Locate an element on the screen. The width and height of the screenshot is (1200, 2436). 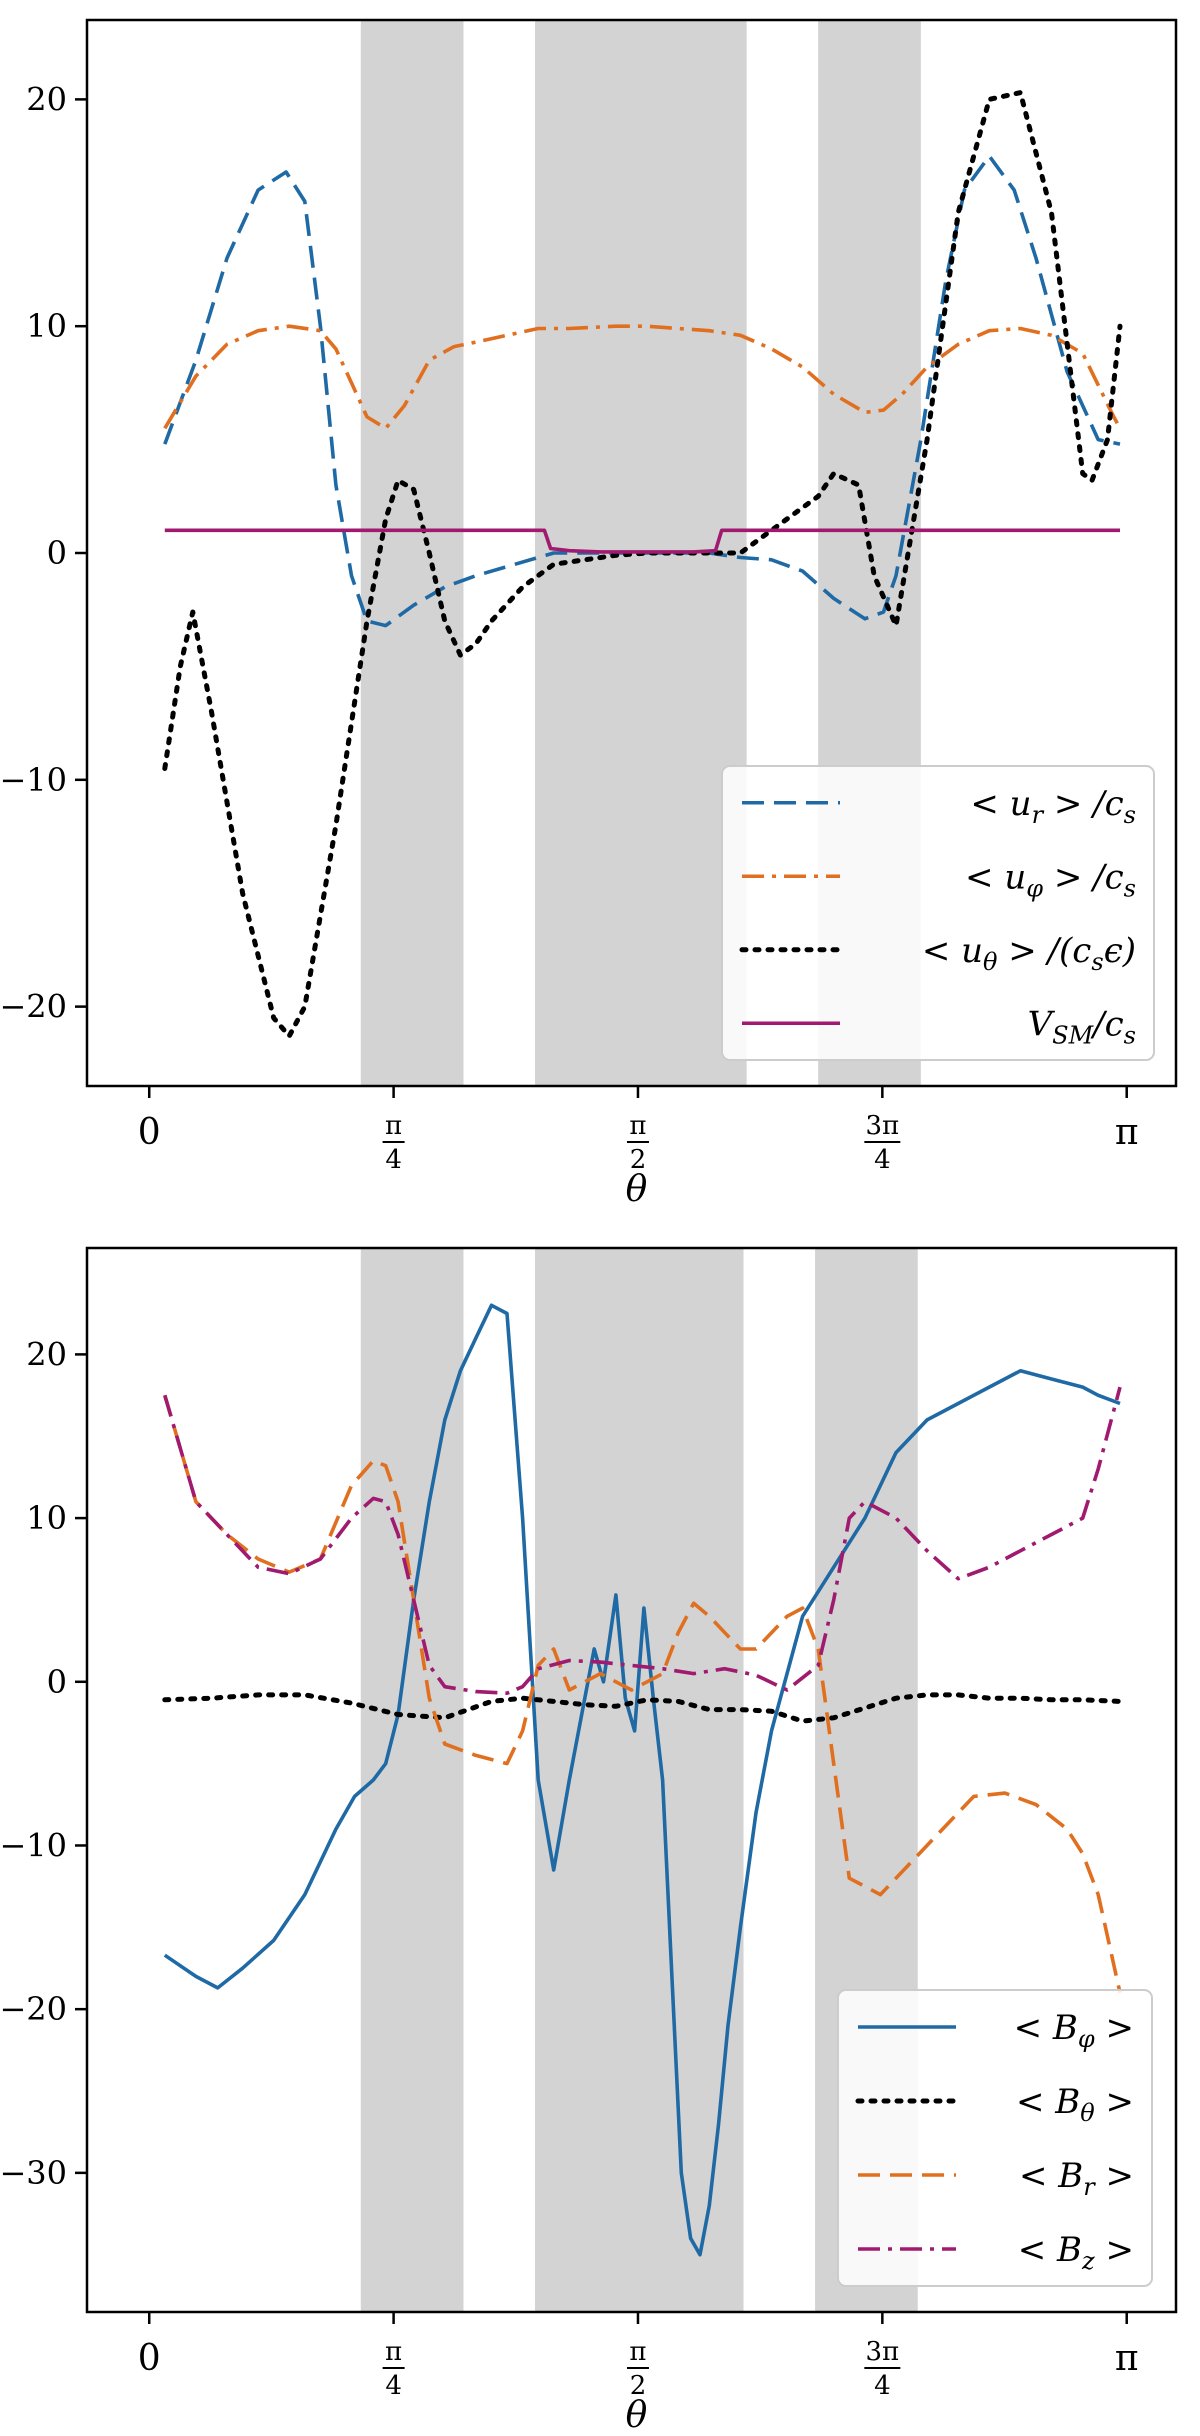
legend-label-1: < ur > /cs is located at coordinates (1053, 806).